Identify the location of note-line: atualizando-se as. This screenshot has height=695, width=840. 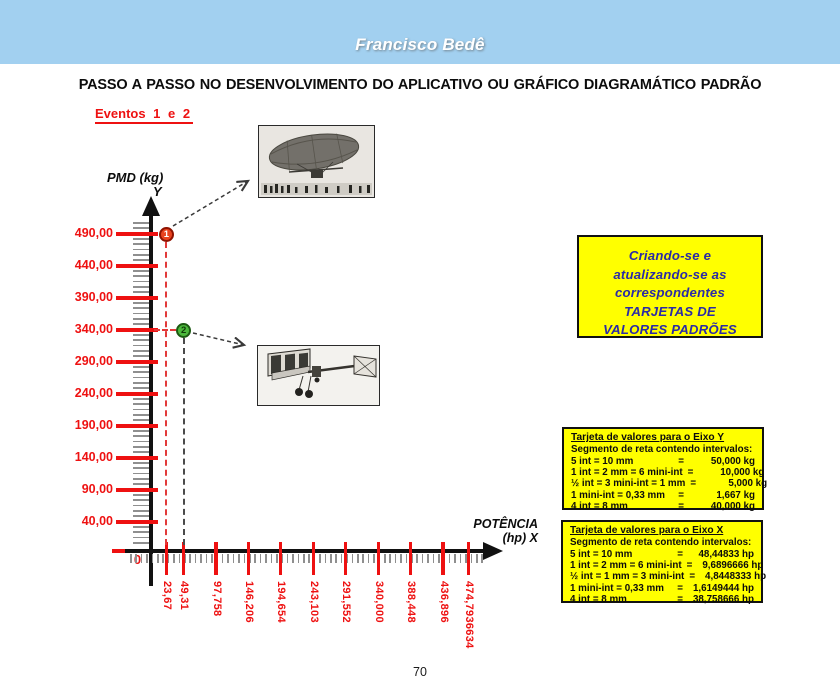
(670, 274).